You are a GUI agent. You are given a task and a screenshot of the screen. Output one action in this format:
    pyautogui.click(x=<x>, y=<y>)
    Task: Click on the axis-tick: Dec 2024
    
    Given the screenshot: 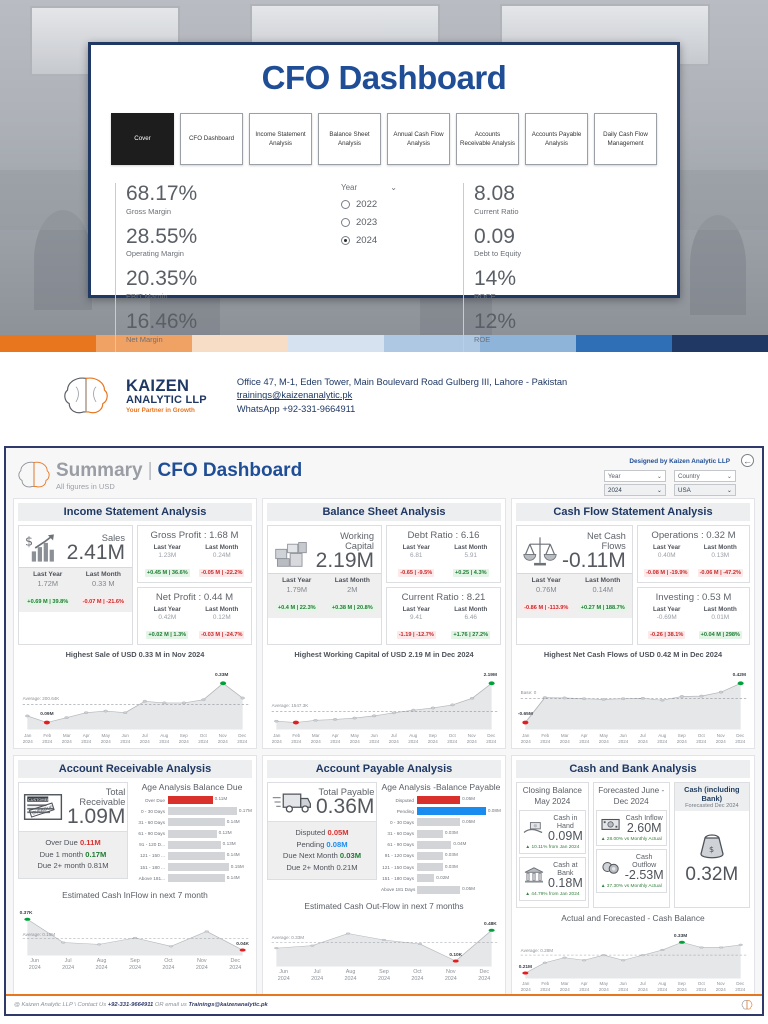 What is the action you would take?
    pyautogui.click(x=242, y=738)
    